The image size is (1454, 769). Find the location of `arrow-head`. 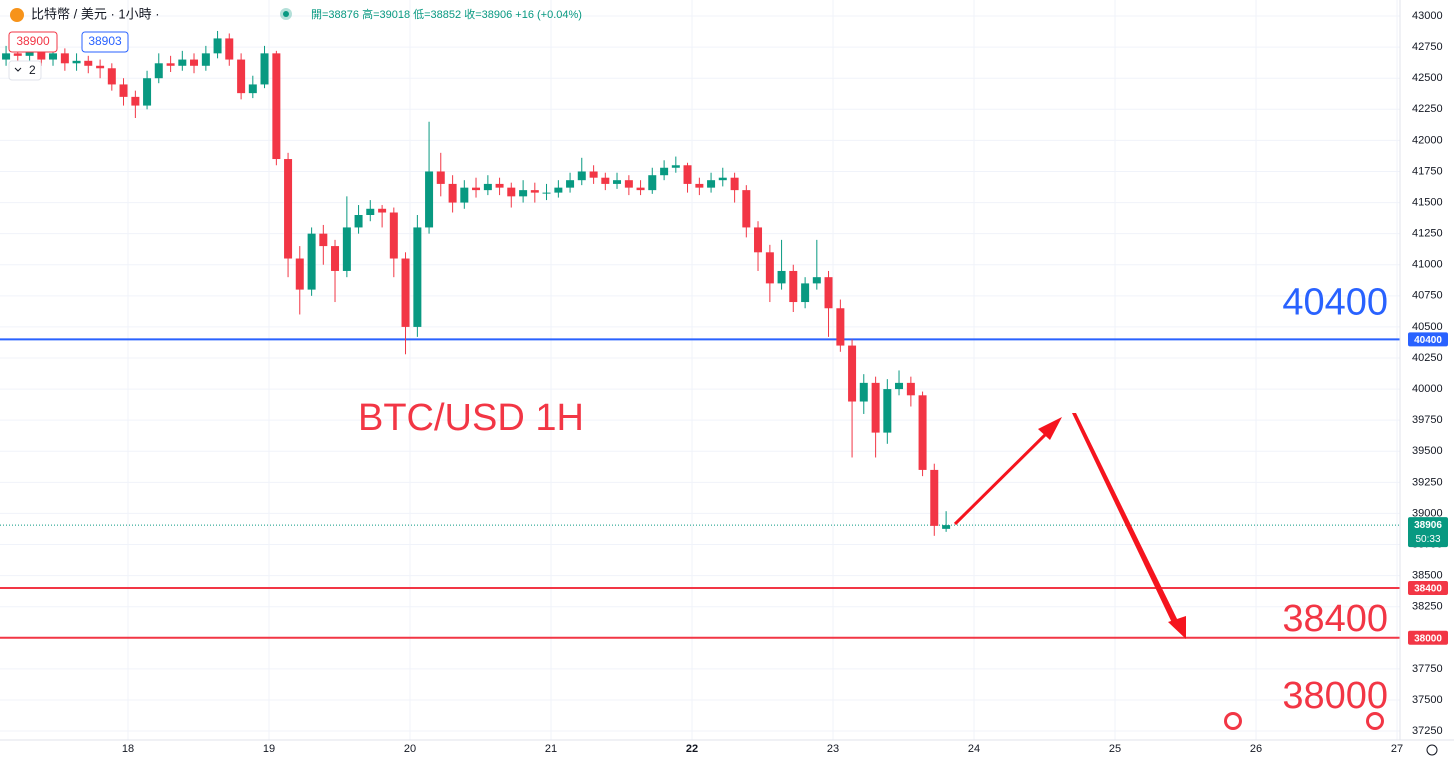

arrow-head is located at coordinates (1177, 627).